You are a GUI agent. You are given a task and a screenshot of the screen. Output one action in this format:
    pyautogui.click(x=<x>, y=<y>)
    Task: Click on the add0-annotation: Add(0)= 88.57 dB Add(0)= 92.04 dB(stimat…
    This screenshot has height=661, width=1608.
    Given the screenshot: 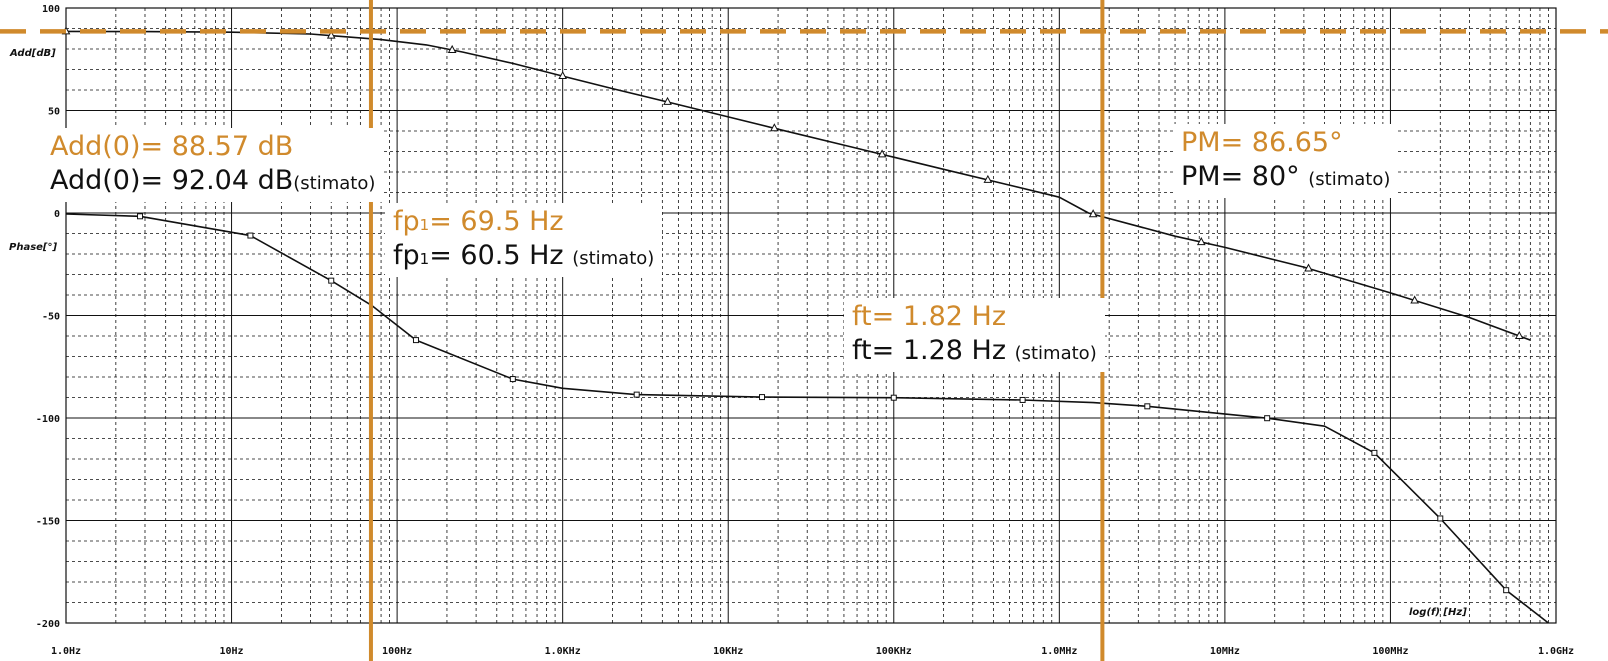 What is the action you would take?
    pyautogui.click(x=213, y=165)
    